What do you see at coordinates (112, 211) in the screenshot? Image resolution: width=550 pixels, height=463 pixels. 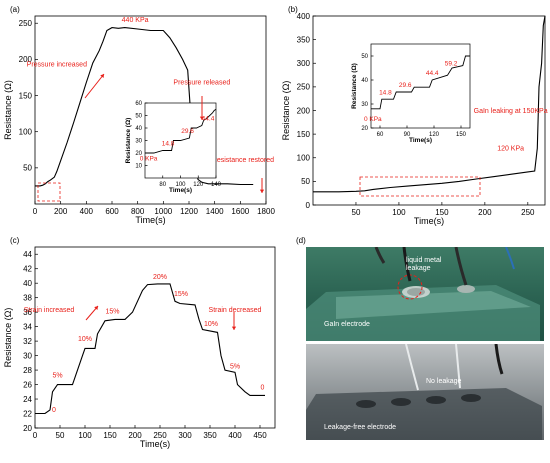 I see `x-tick-label: 600` at bounding box center [112, 211].